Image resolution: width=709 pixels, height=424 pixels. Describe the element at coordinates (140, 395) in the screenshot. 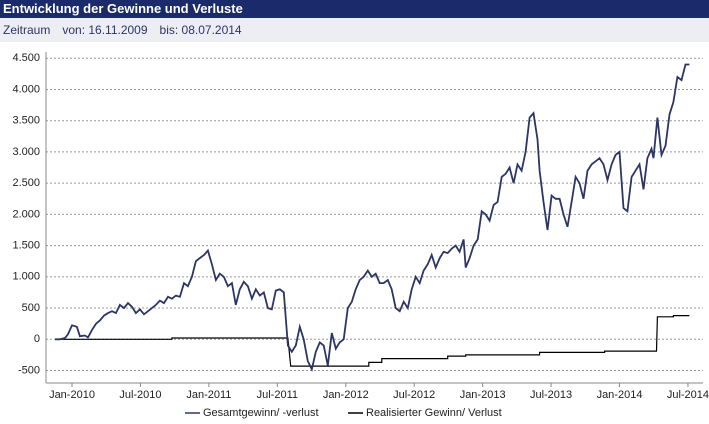

I see `x-tick-label: Jul-2010` at that location.